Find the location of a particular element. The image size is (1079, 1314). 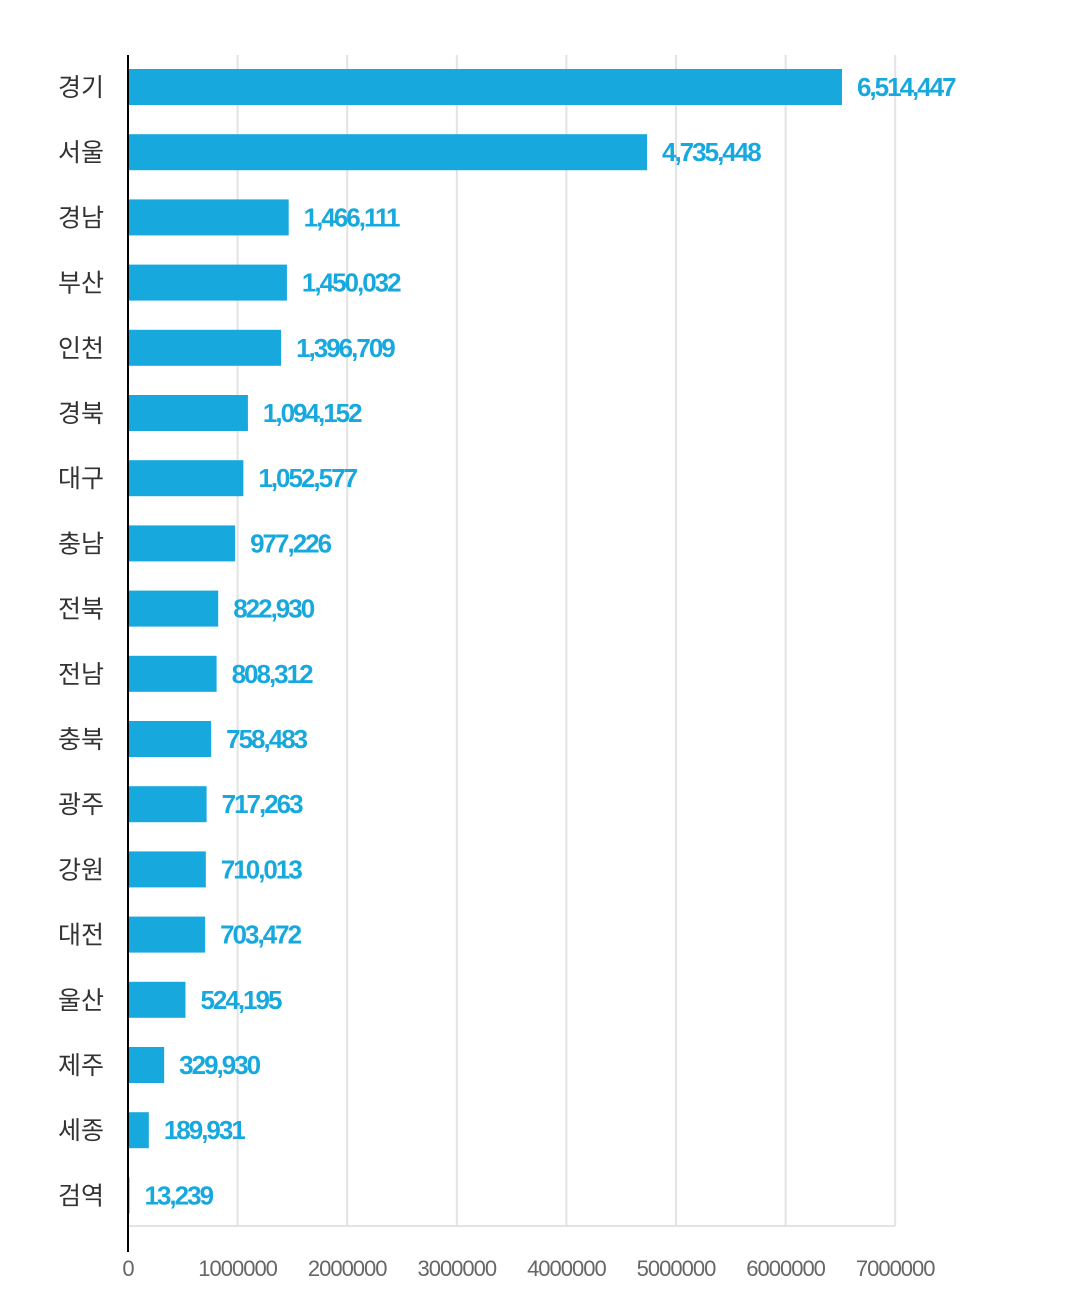

x-tick-label: 7000000 is located at coordinates (895, 1268).